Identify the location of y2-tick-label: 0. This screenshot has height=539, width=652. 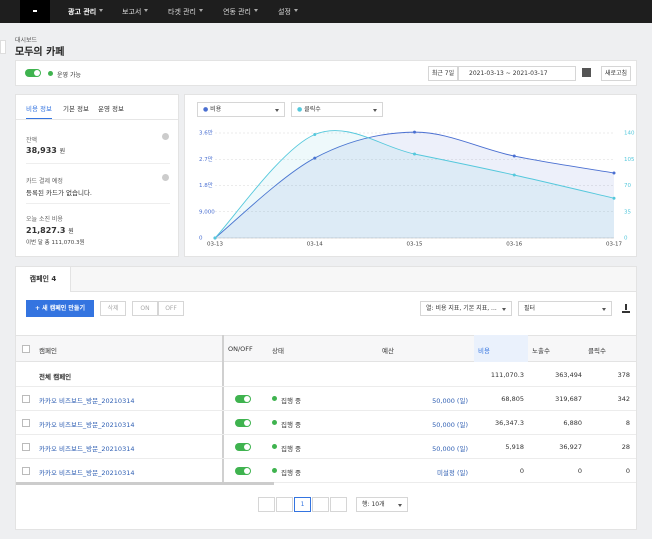
(626, 239).